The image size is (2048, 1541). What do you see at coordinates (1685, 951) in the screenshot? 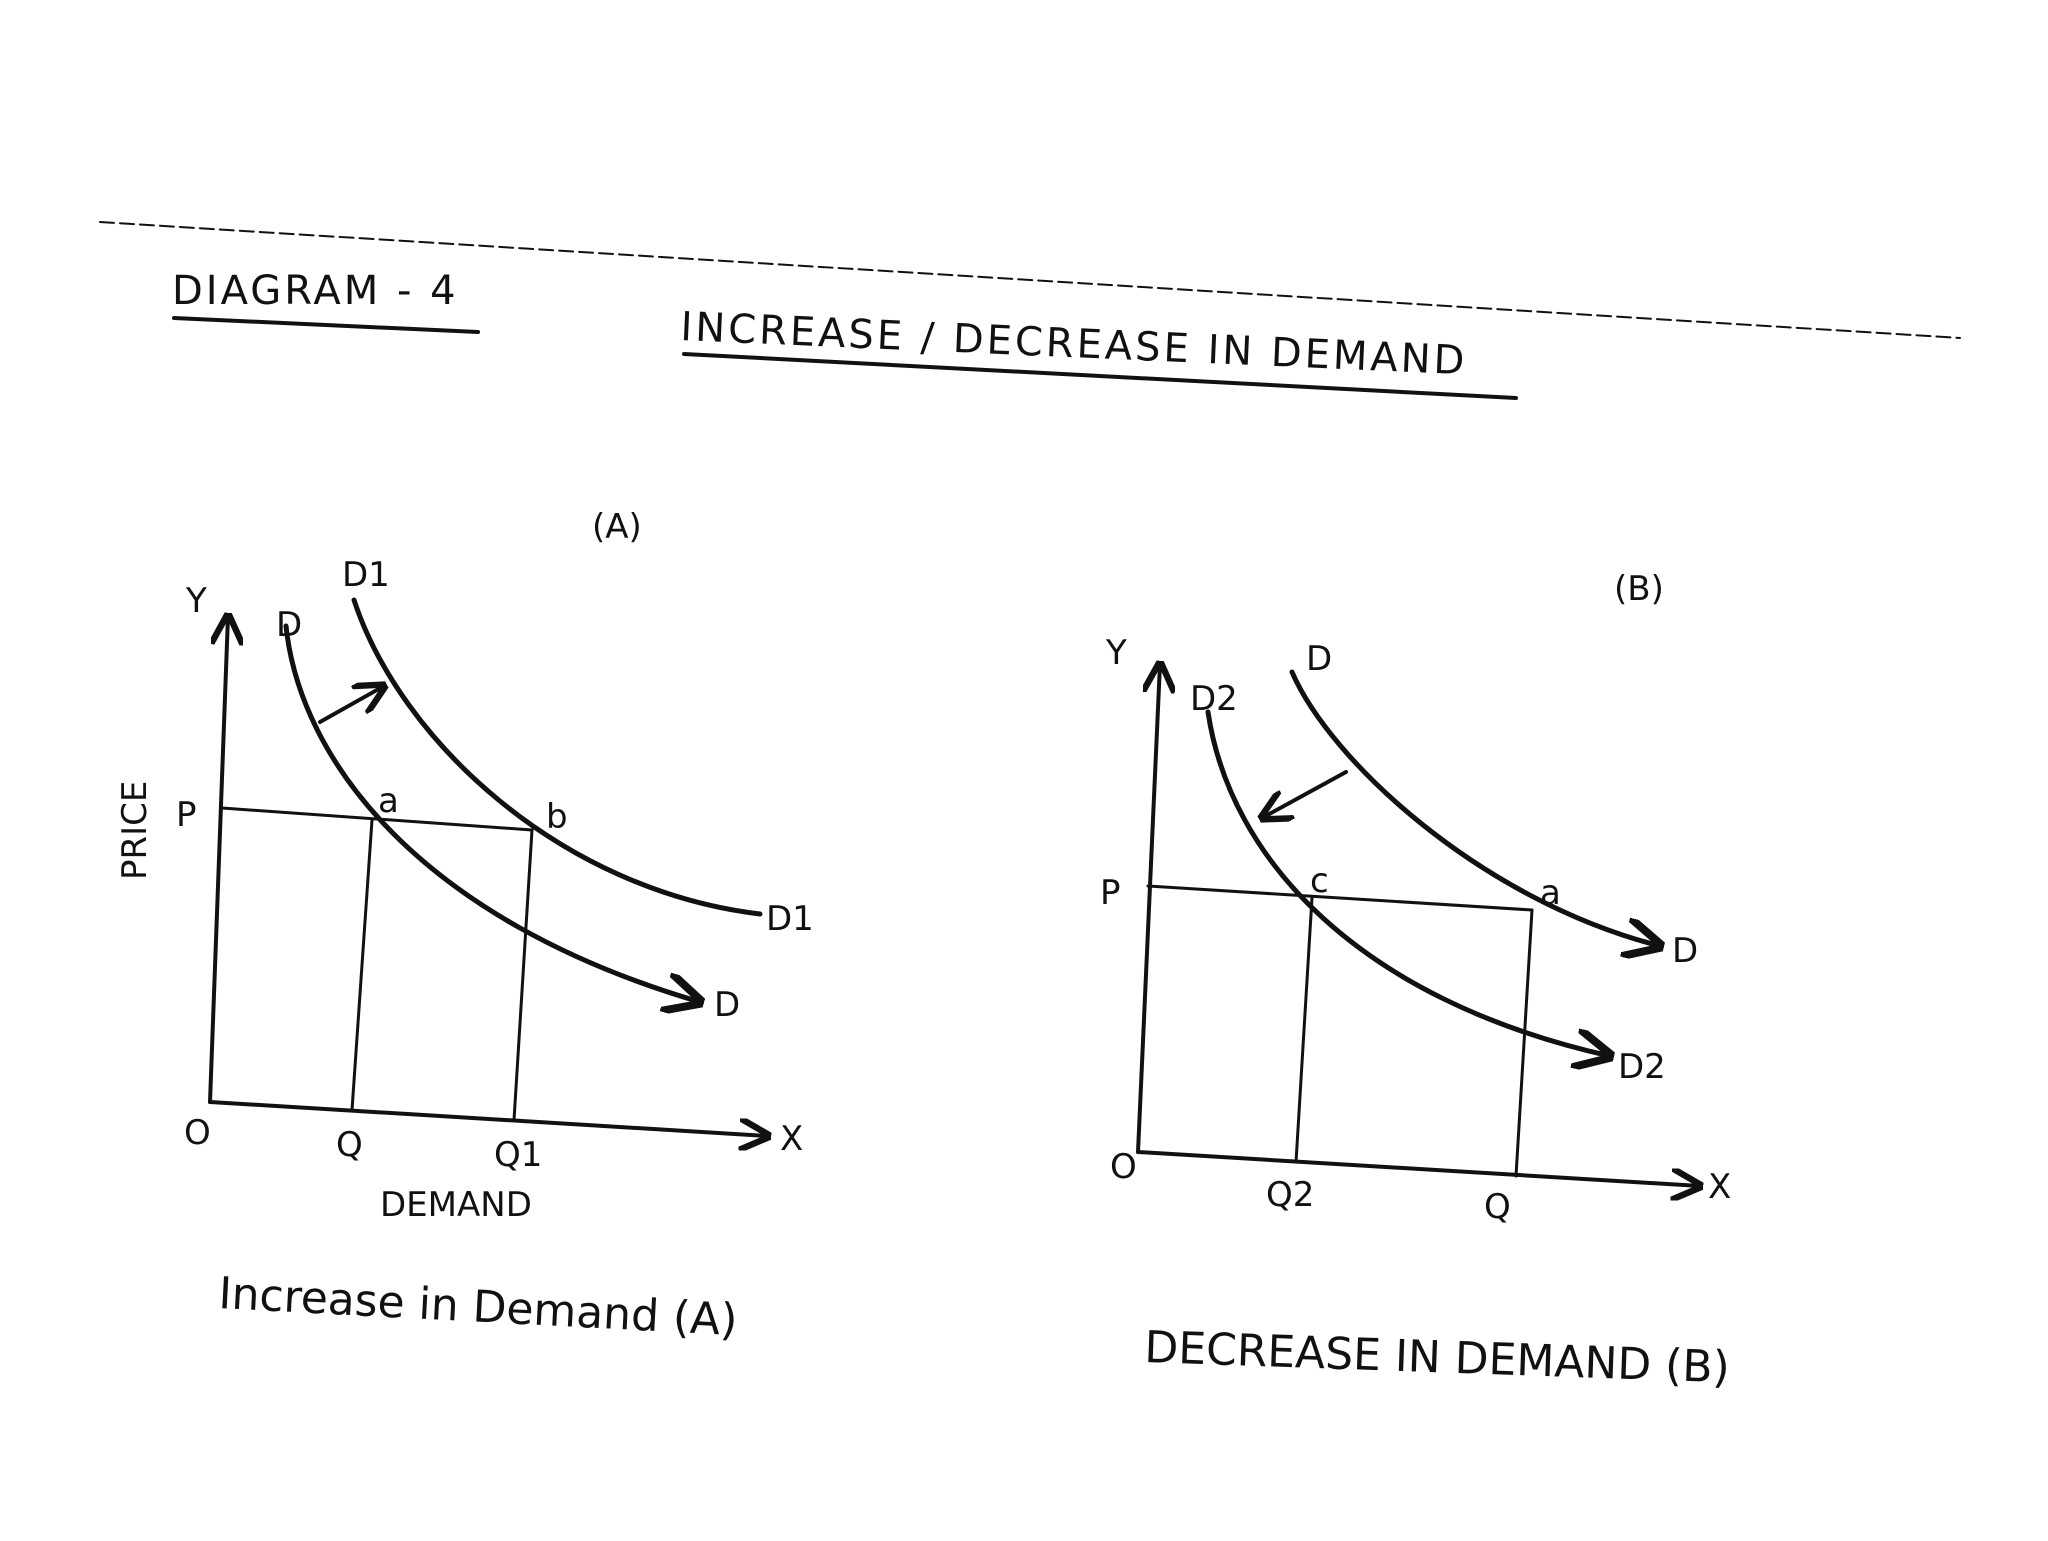
I see `panel-b-curve-d-end-label: D` at bounding box center [1685, 951].